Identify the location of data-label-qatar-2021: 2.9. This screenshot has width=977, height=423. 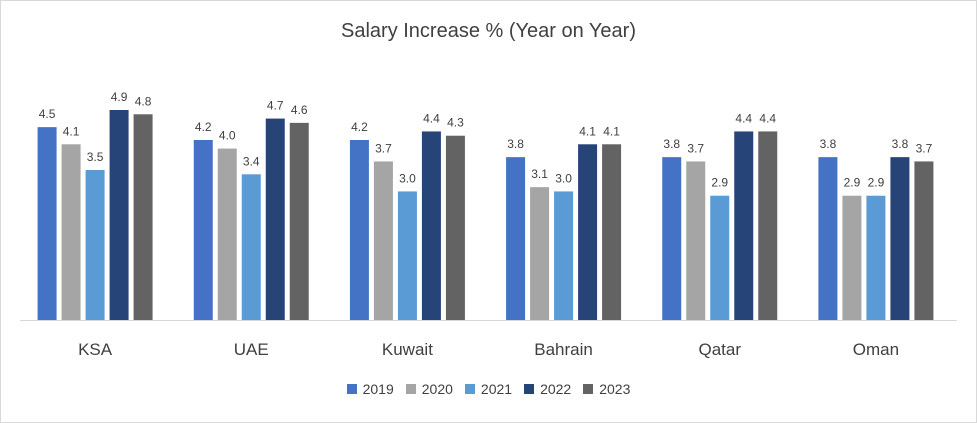
(719, 183).